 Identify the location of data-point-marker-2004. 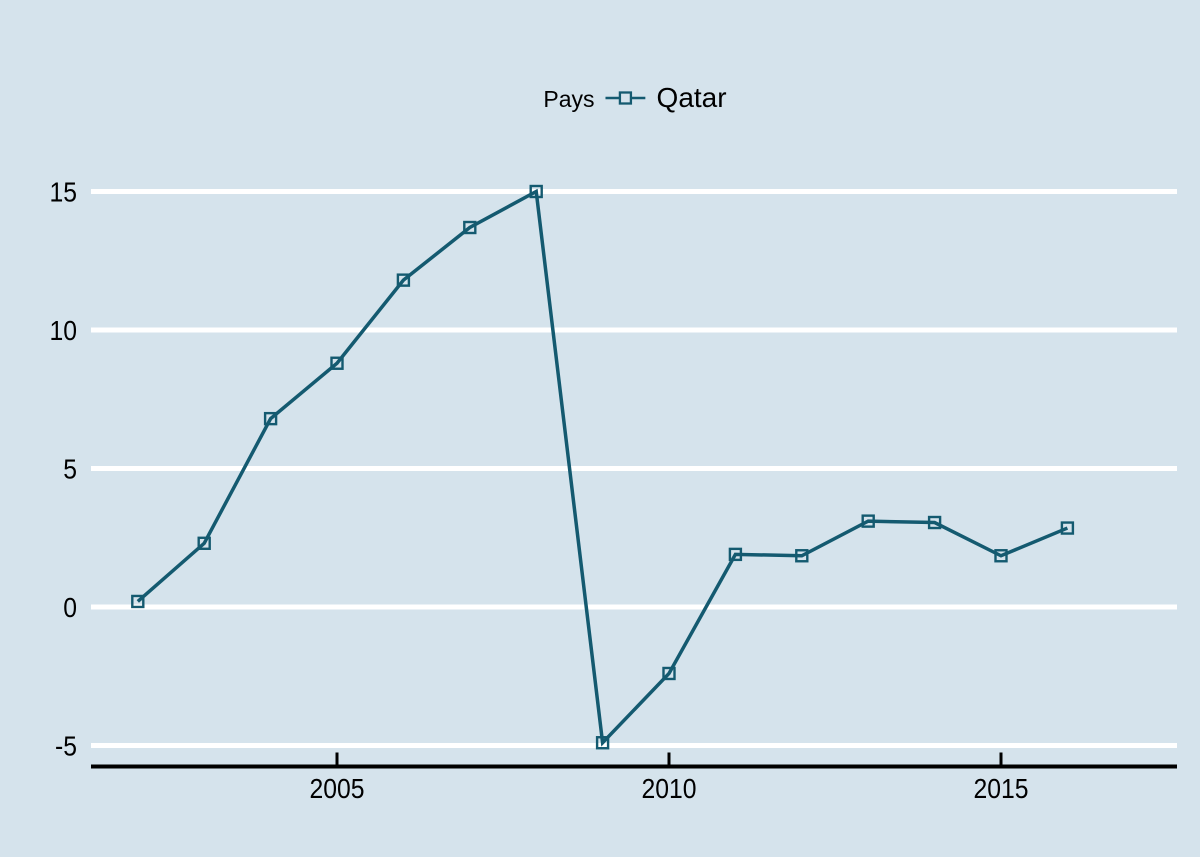
(270, 418).